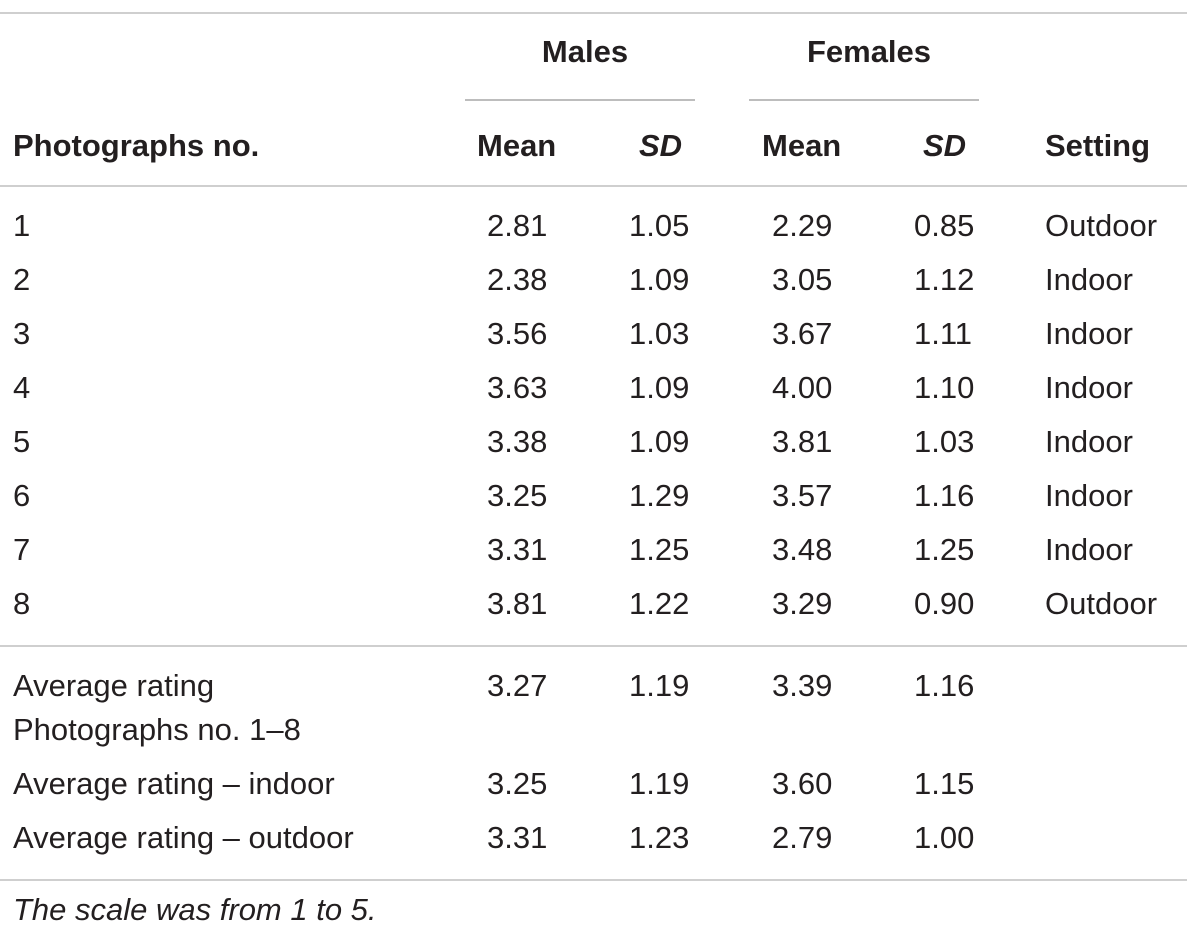 The width and height of the screenshot is (1200, 936). What do you see at coordinates (517, 225) in the screenshot?
I see `cell-males-mean: 2.81` at bounding box center [517, 225].